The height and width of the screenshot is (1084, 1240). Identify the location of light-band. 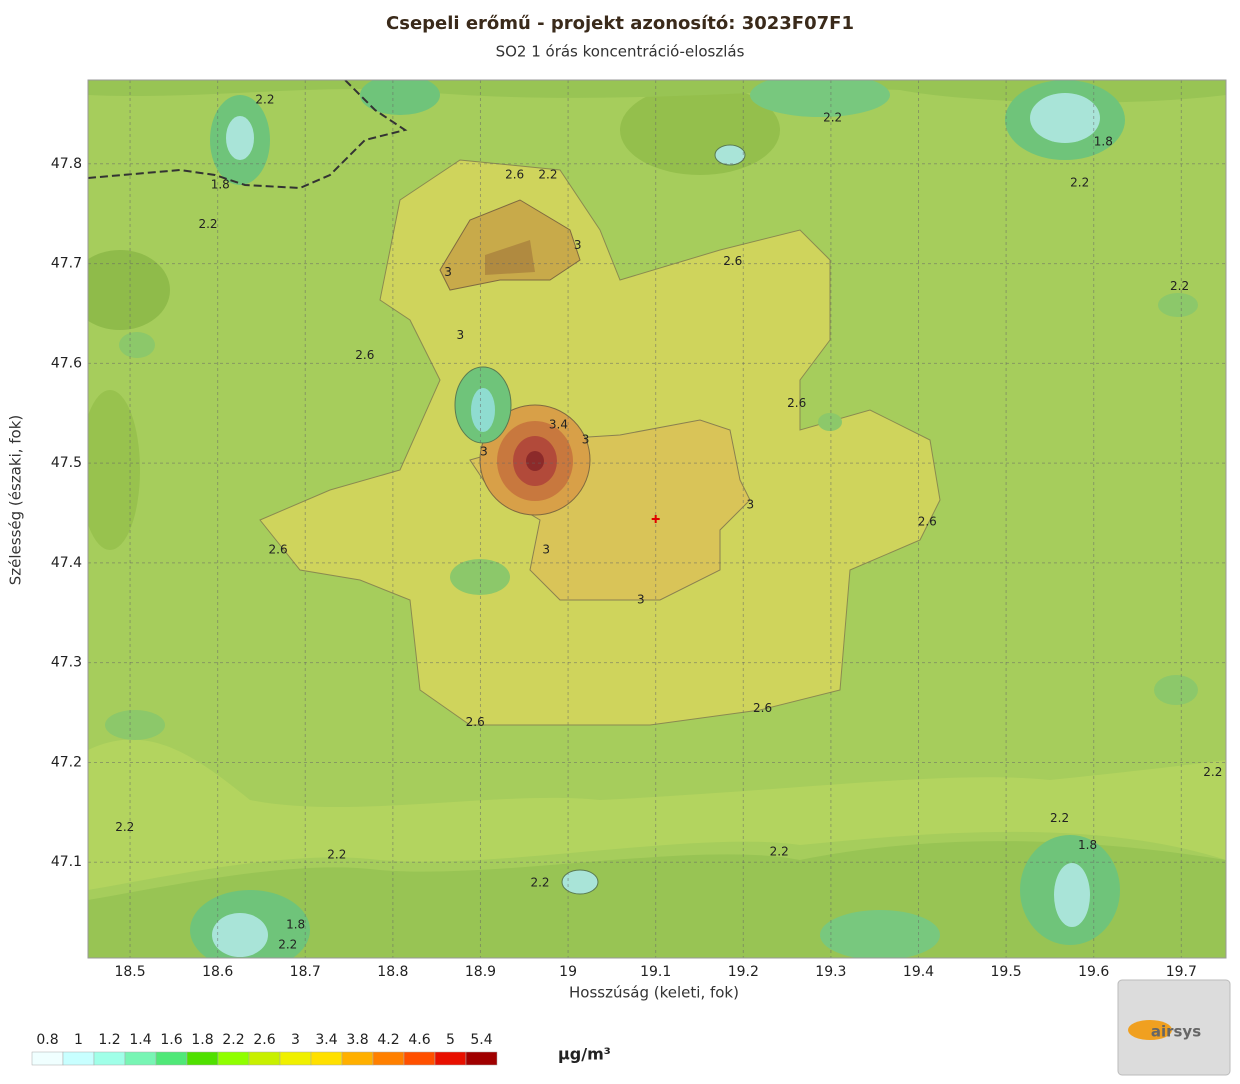
(657, 814).